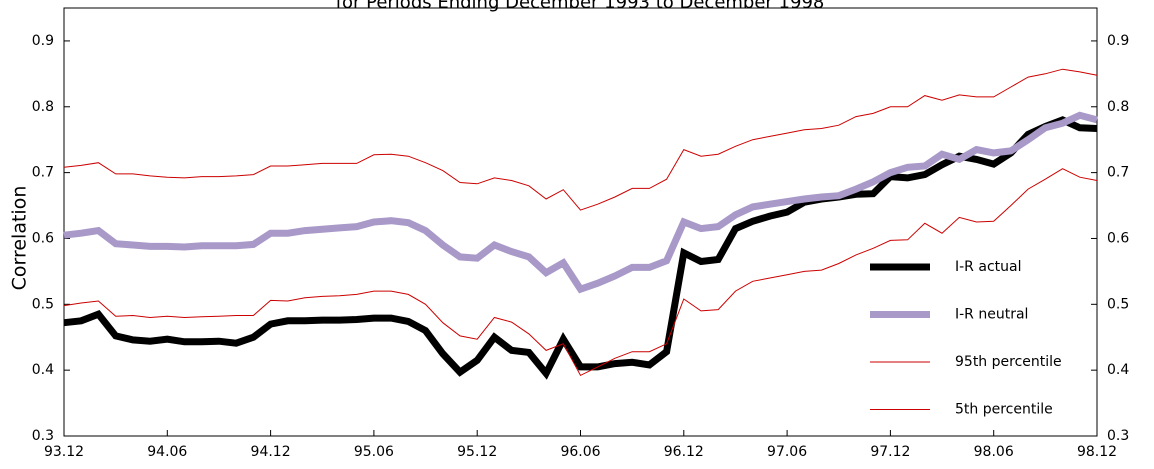 The width and height of the screenshot is (1154, 469). I want to click on x-tick-label: 98.12, so click(1097, 452).